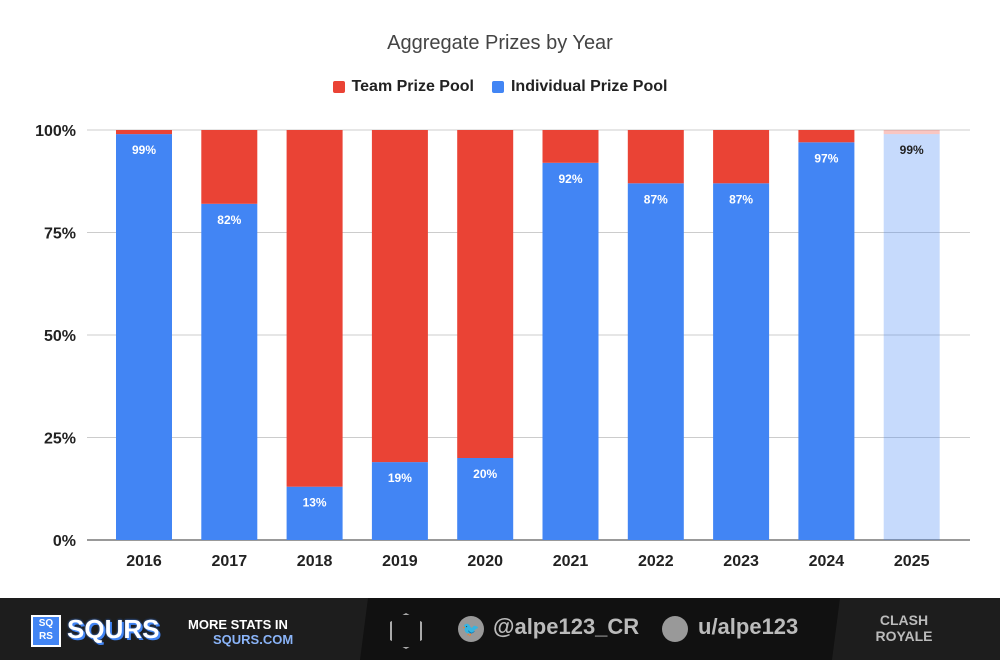  What do you see at coordinates (412, 86) in the screenshot?
I see `legend-label: Team Prize Pool` at bounding box center [412, 86].